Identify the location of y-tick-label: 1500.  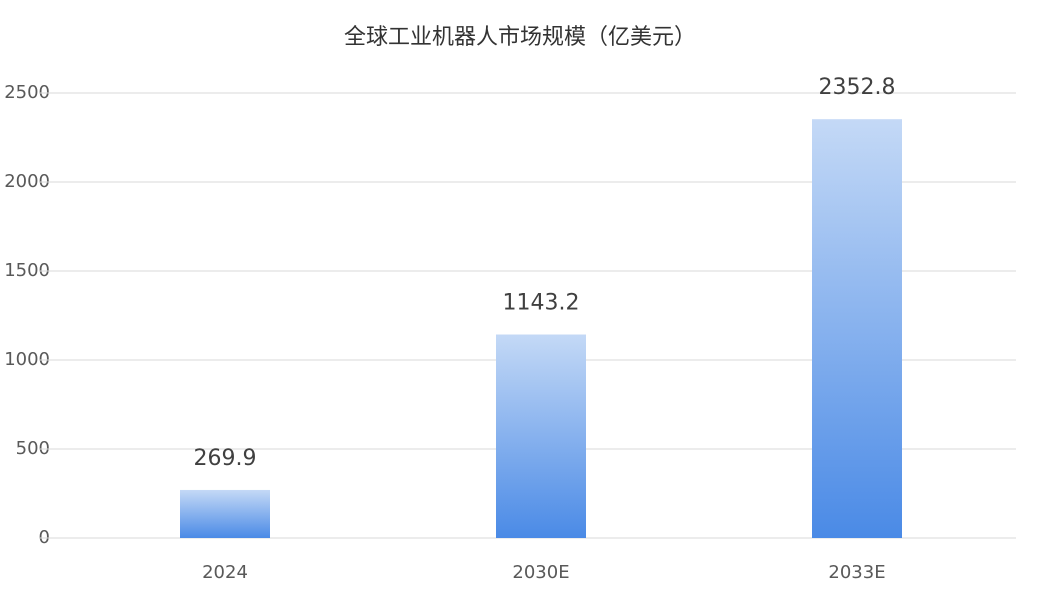
(27, 270).